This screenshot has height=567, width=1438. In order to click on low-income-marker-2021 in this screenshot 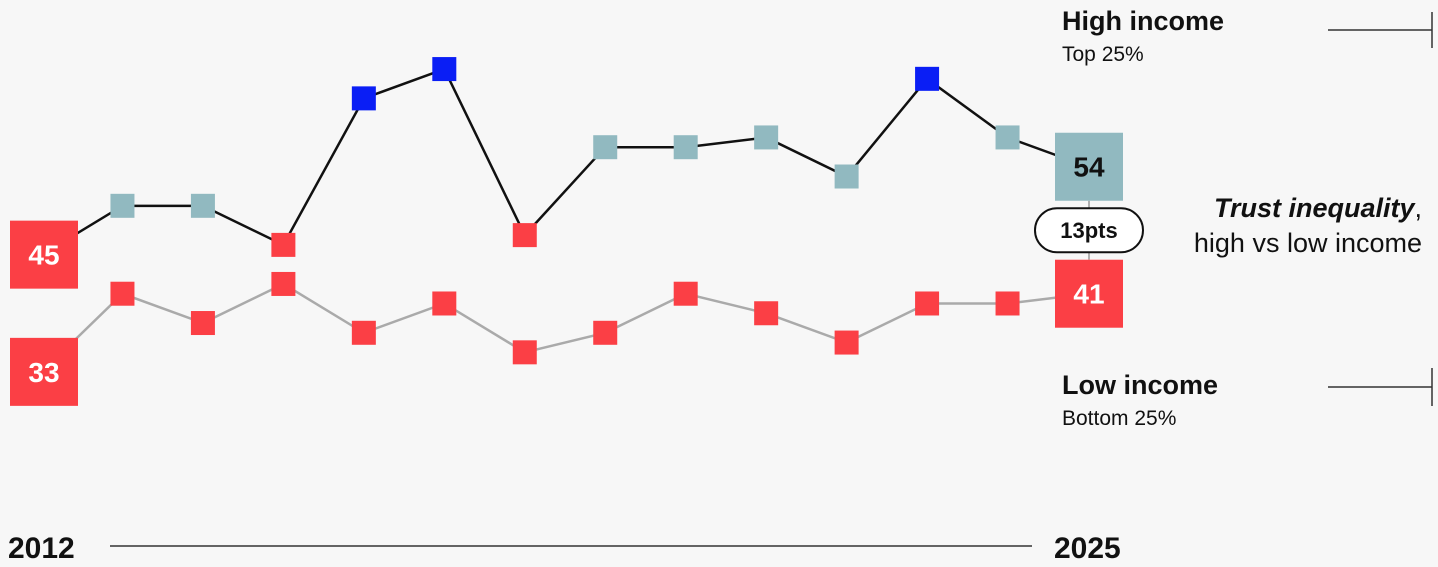, I will do `click(766, 313)`.